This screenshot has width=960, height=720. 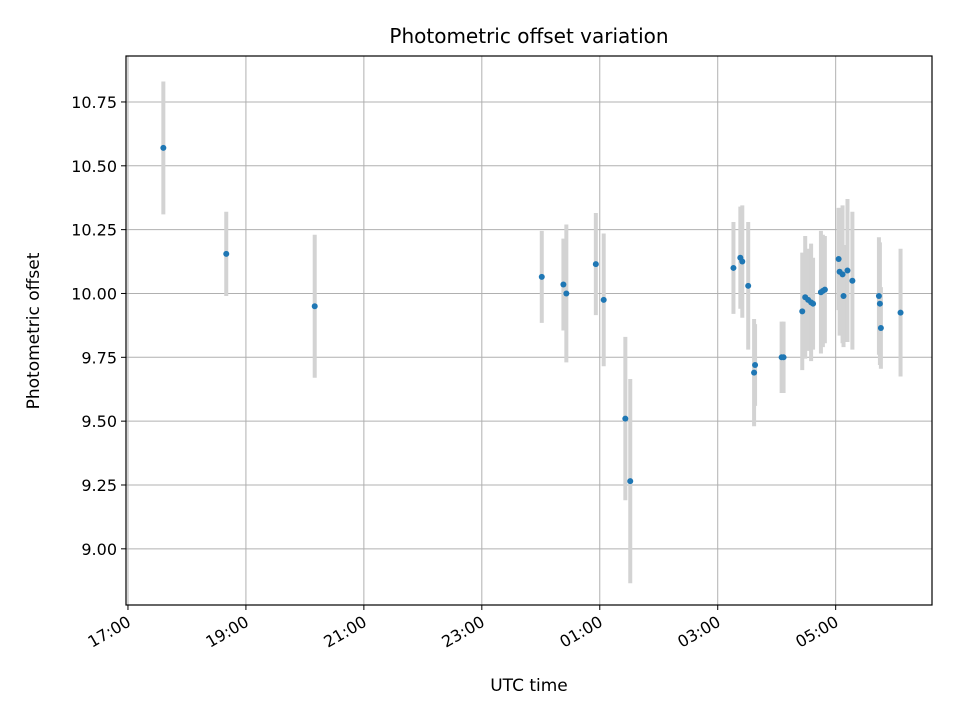 What do you see at coordinates (94, 102) in the screenshot?
I see `y-tick-label: 10.75` at bounding box center [94, 102].